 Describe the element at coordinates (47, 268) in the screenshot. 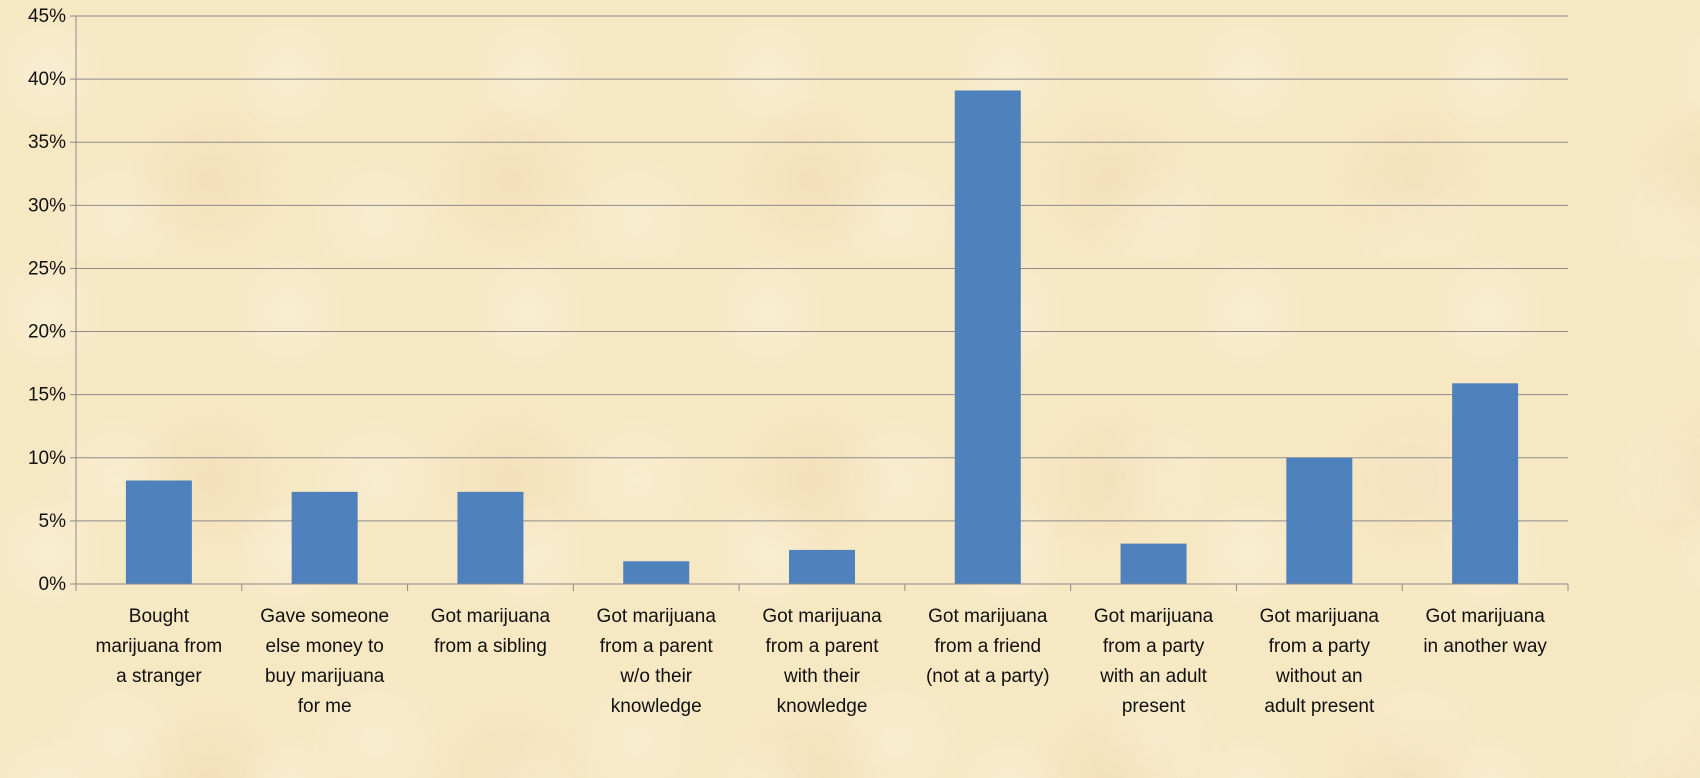

I see `y-tick-label: 25%` at that location.